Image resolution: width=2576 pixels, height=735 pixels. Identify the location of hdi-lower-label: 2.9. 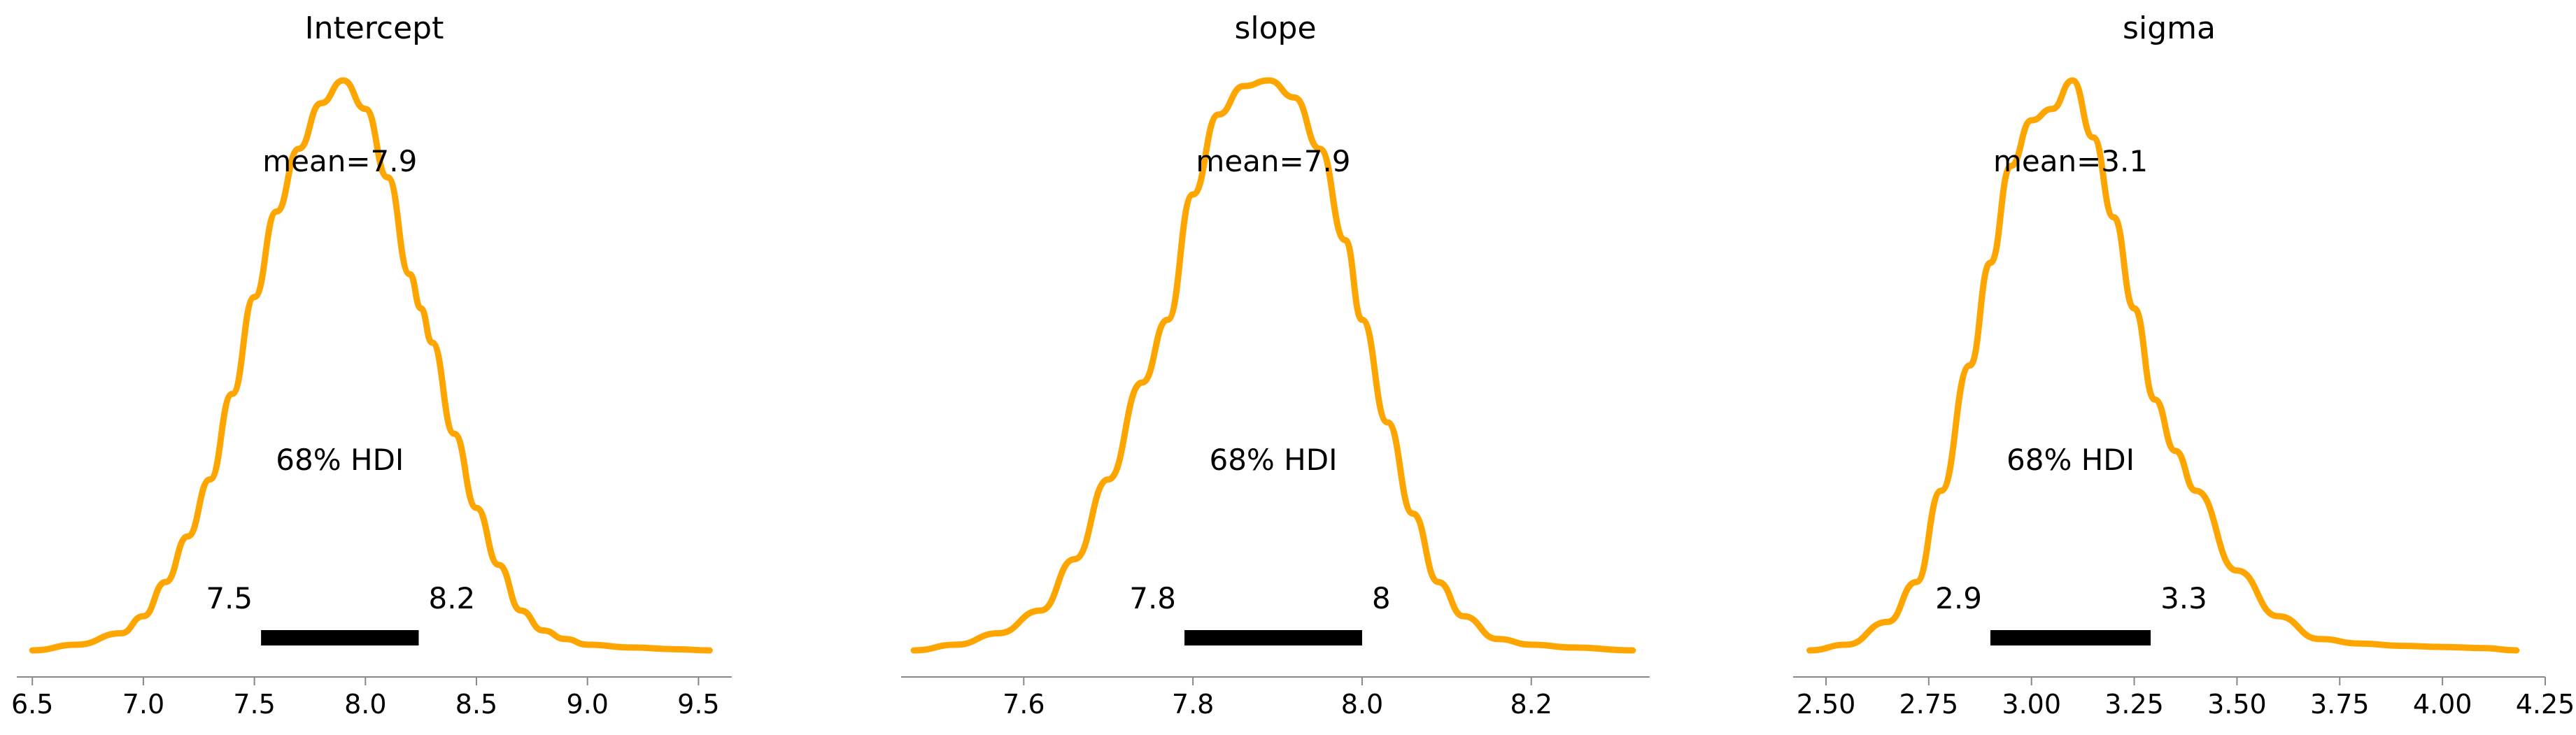
(1958, 598).